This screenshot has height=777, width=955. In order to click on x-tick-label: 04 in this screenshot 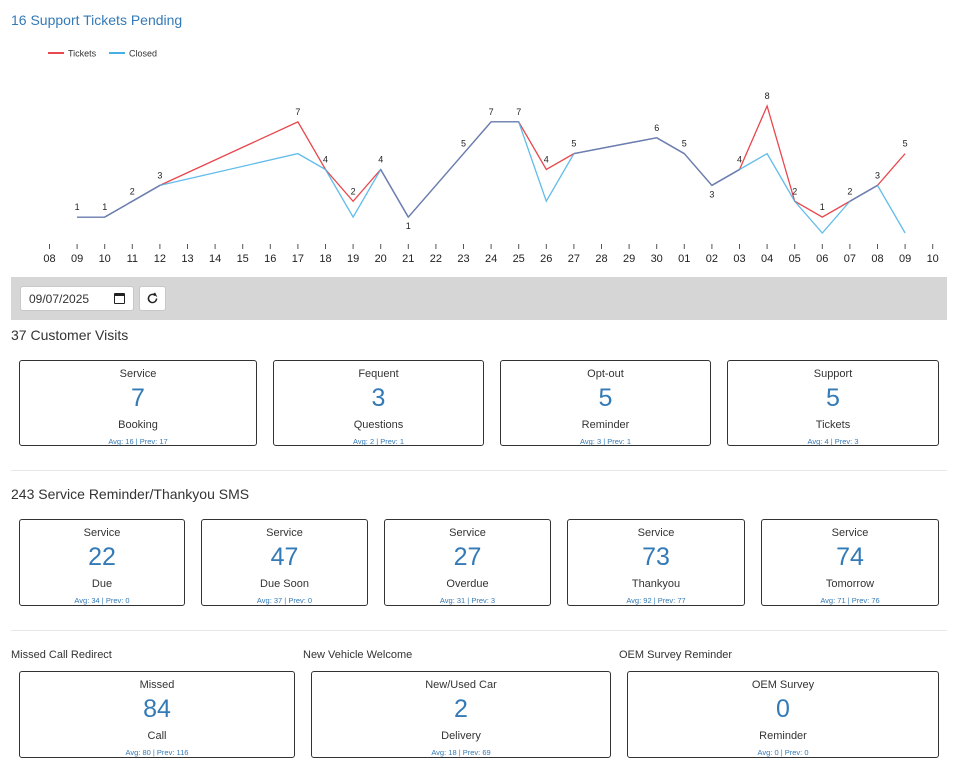, I will do `click(767, 259)`.